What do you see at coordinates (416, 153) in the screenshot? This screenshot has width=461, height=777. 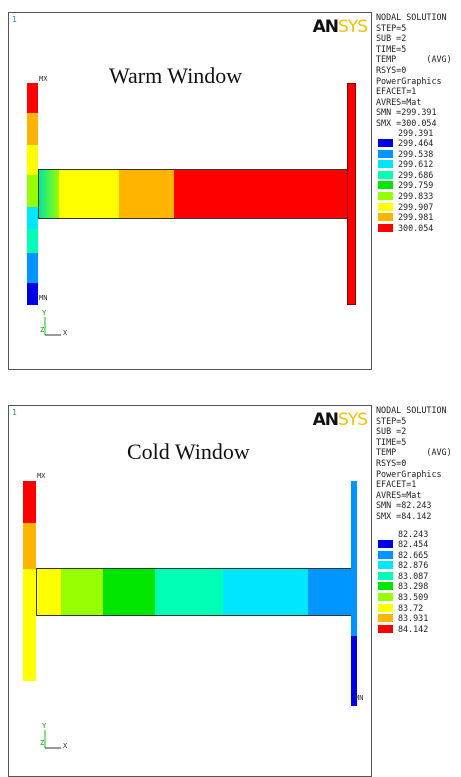 I see `legend-label: 299.538` at bounding box center [416, 153].